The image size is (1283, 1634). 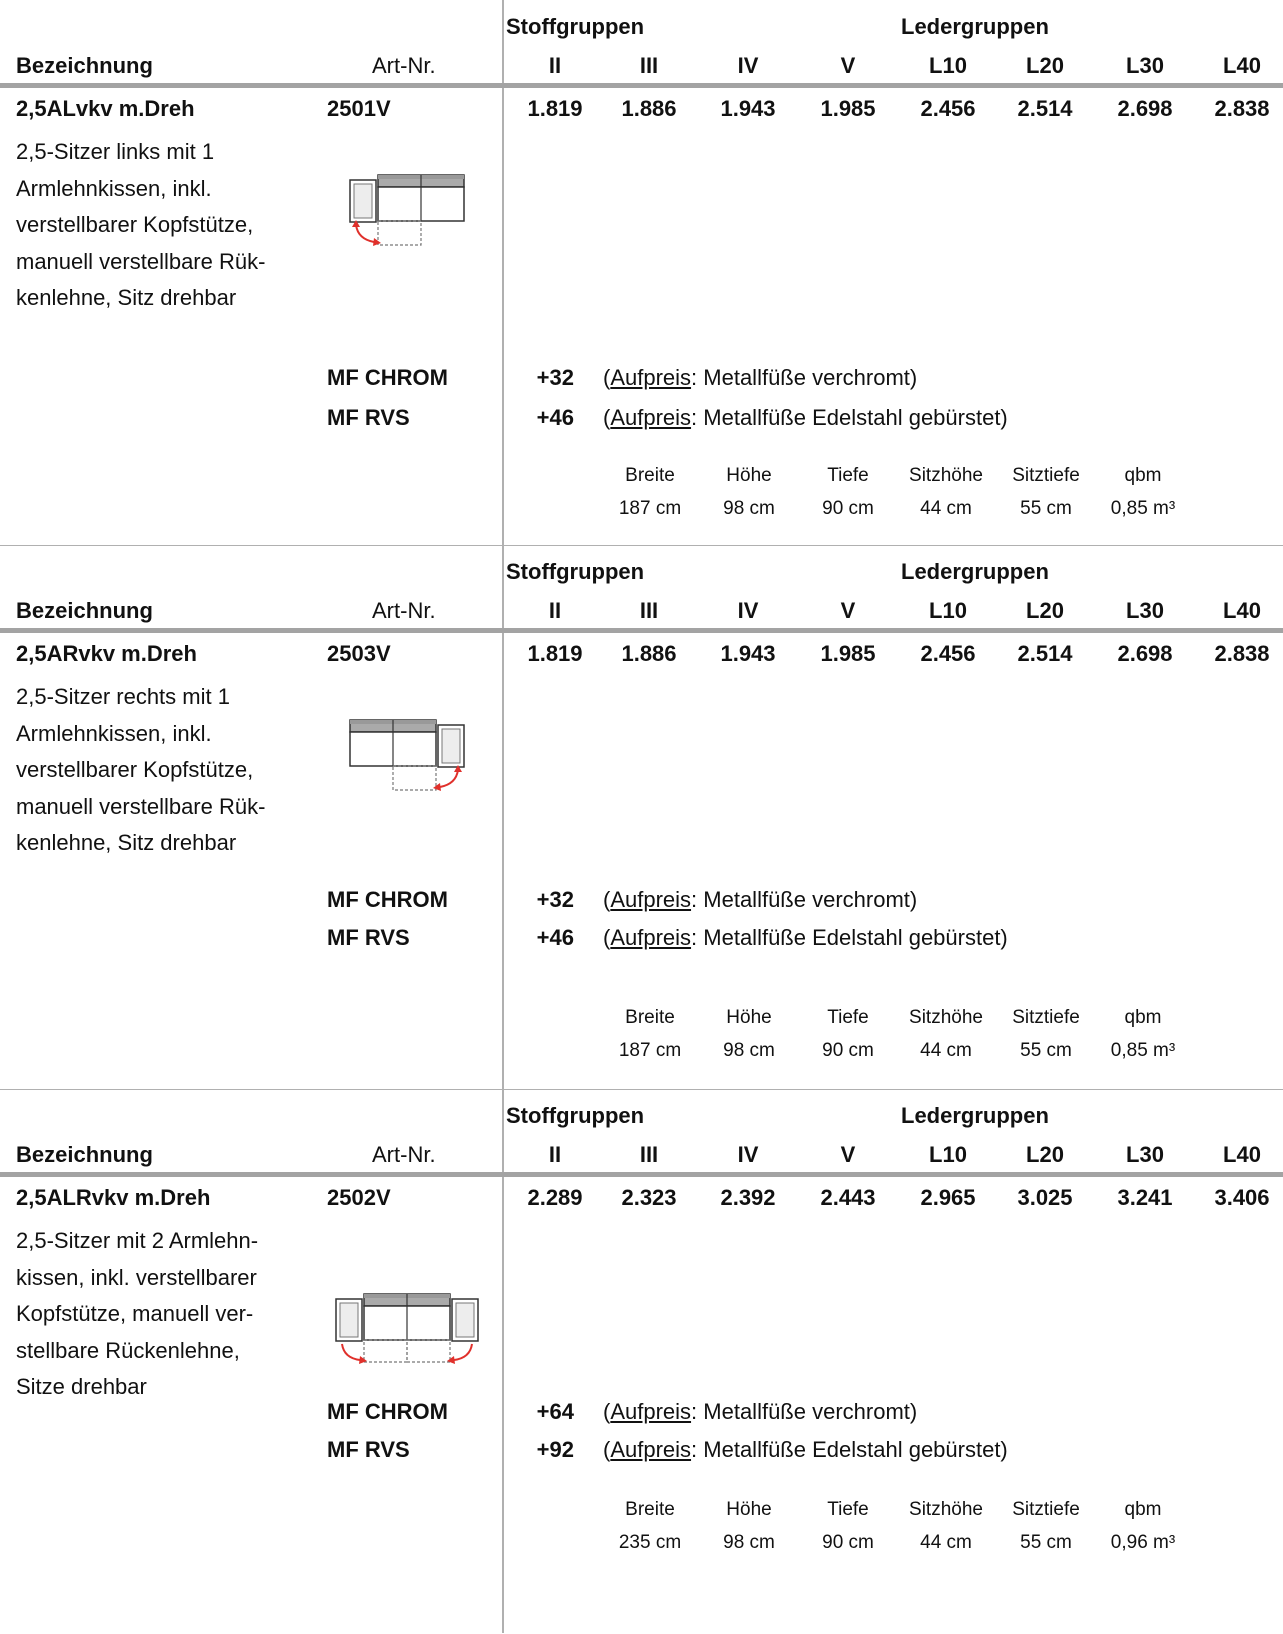 I want to click on group-header-III: III, so click(x=649, y=65).